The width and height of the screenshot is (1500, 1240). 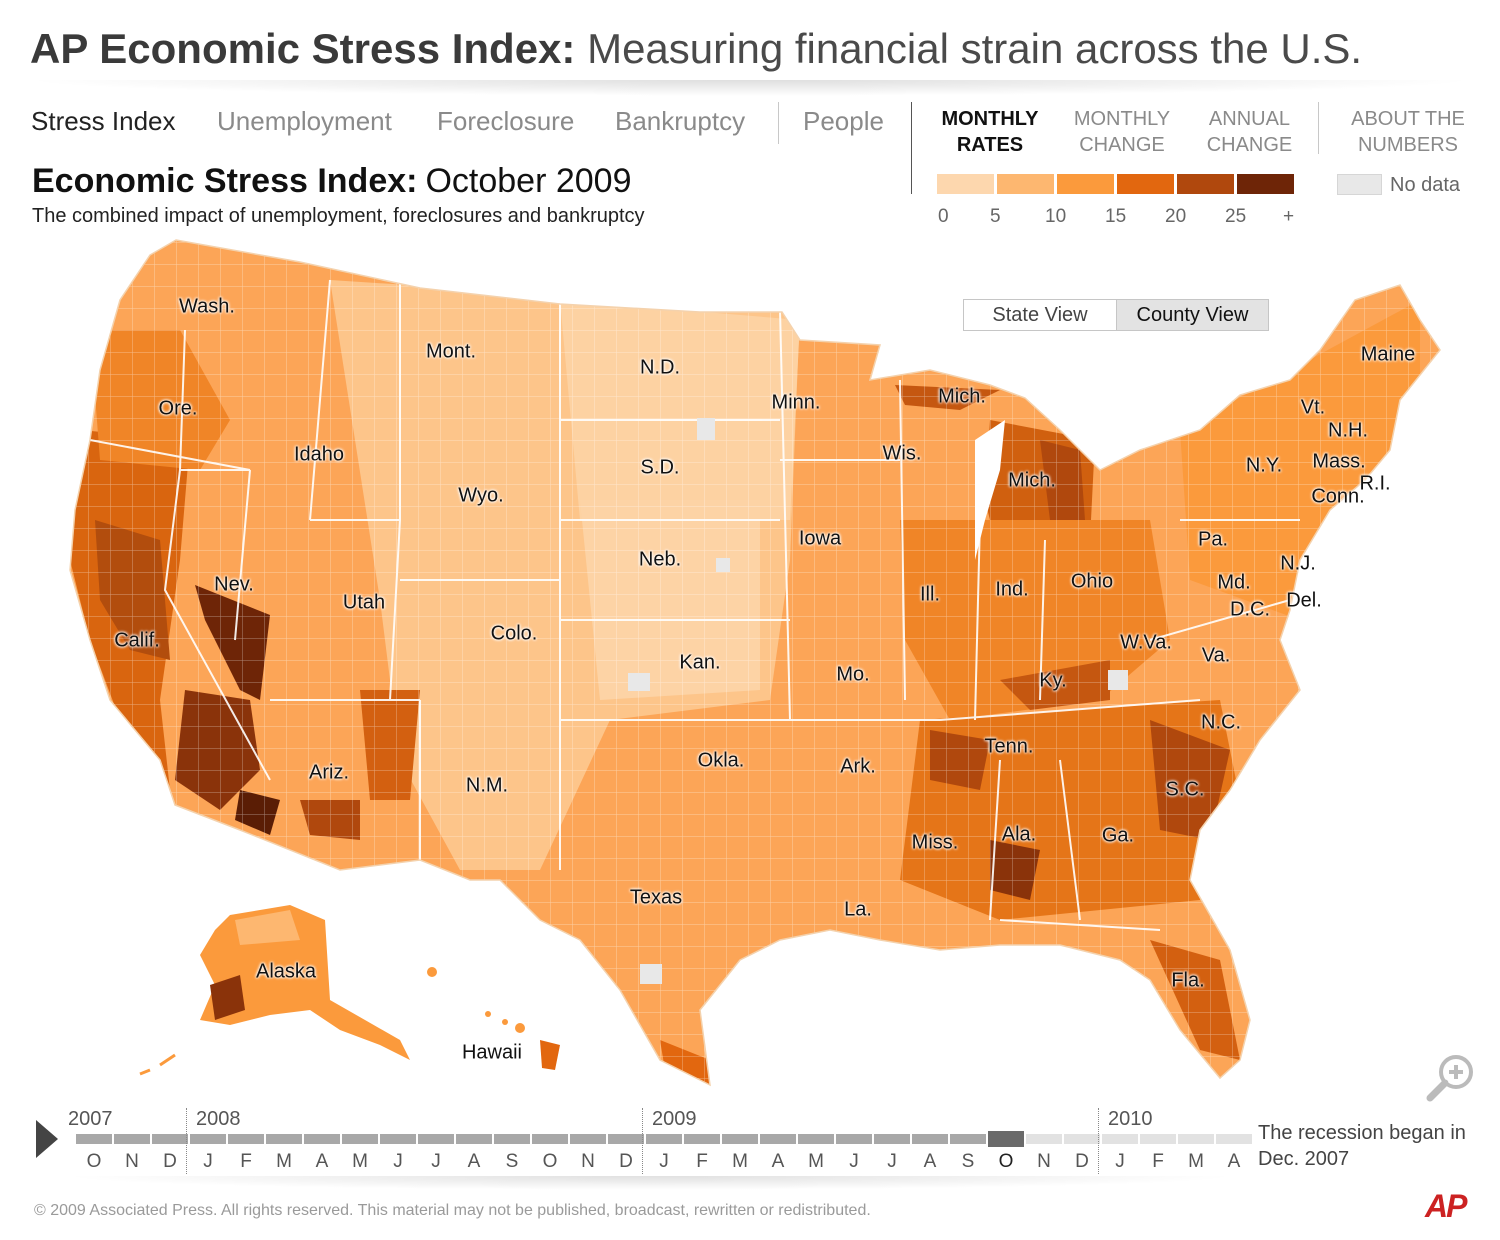 What do you see at coordinates (47, 1139) in the screenshot?
I see `play-button` at bounding box center [47, 1139].